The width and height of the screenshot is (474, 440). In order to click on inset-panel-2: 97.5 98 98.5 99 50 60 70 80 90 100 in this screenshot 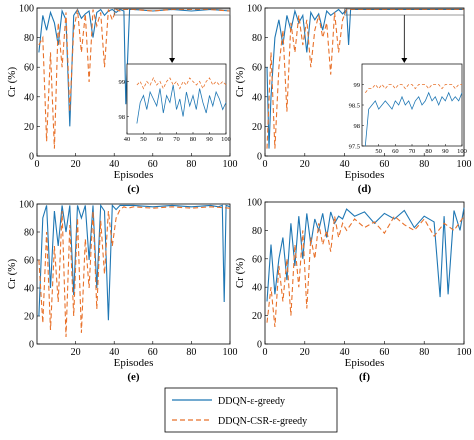, I will do `click(408, 109)`.